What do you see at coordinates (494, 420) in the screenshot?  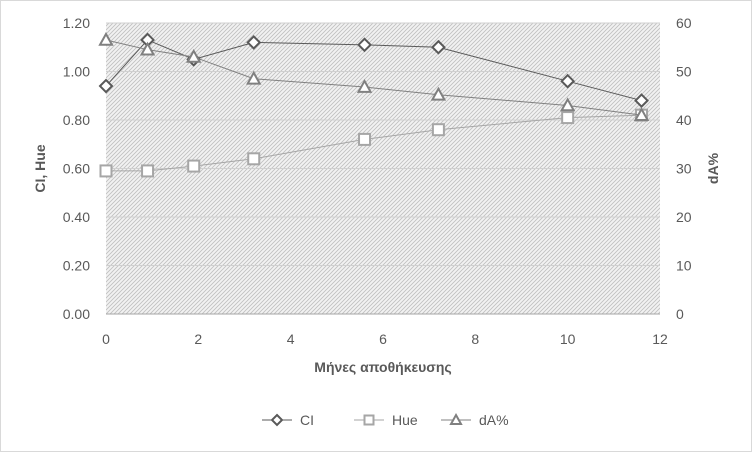 I see `legend-label: dA%` at bounding box center [494, 420].